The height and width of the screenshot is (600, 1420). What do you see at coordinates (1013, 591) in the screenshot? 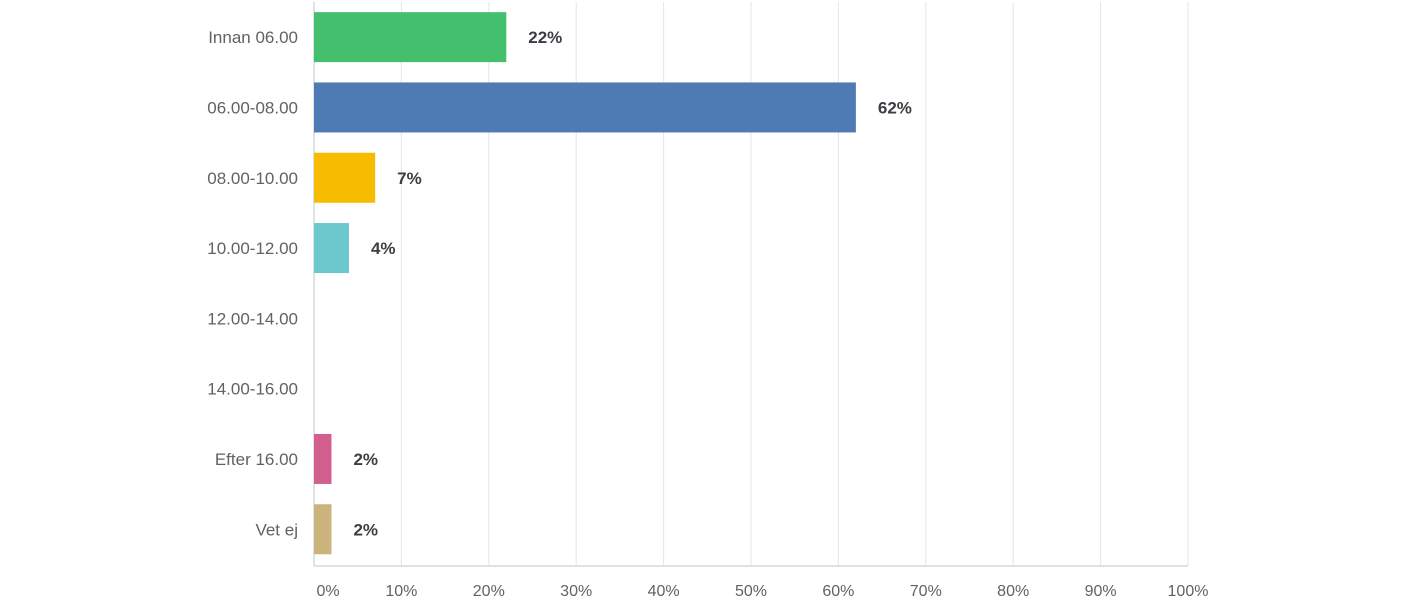
I see `x-tick-label: 80%` at bounding box center [1013, 591].